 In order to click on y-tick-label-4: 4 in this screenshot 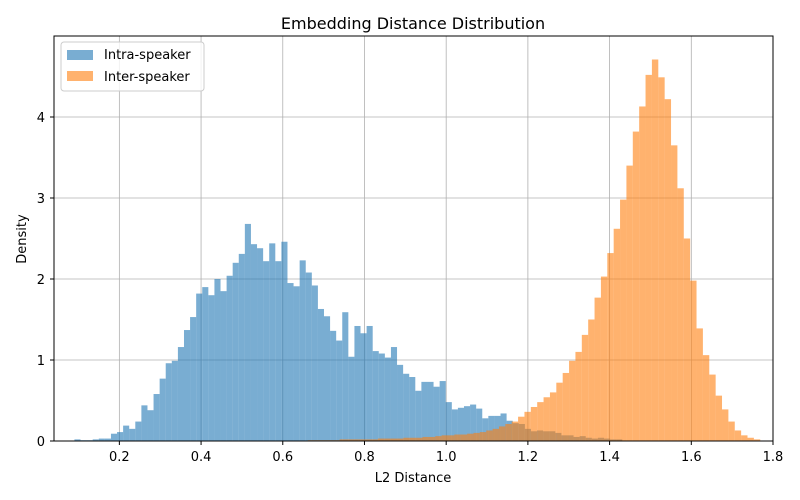, I will do `click(41, 118)`.